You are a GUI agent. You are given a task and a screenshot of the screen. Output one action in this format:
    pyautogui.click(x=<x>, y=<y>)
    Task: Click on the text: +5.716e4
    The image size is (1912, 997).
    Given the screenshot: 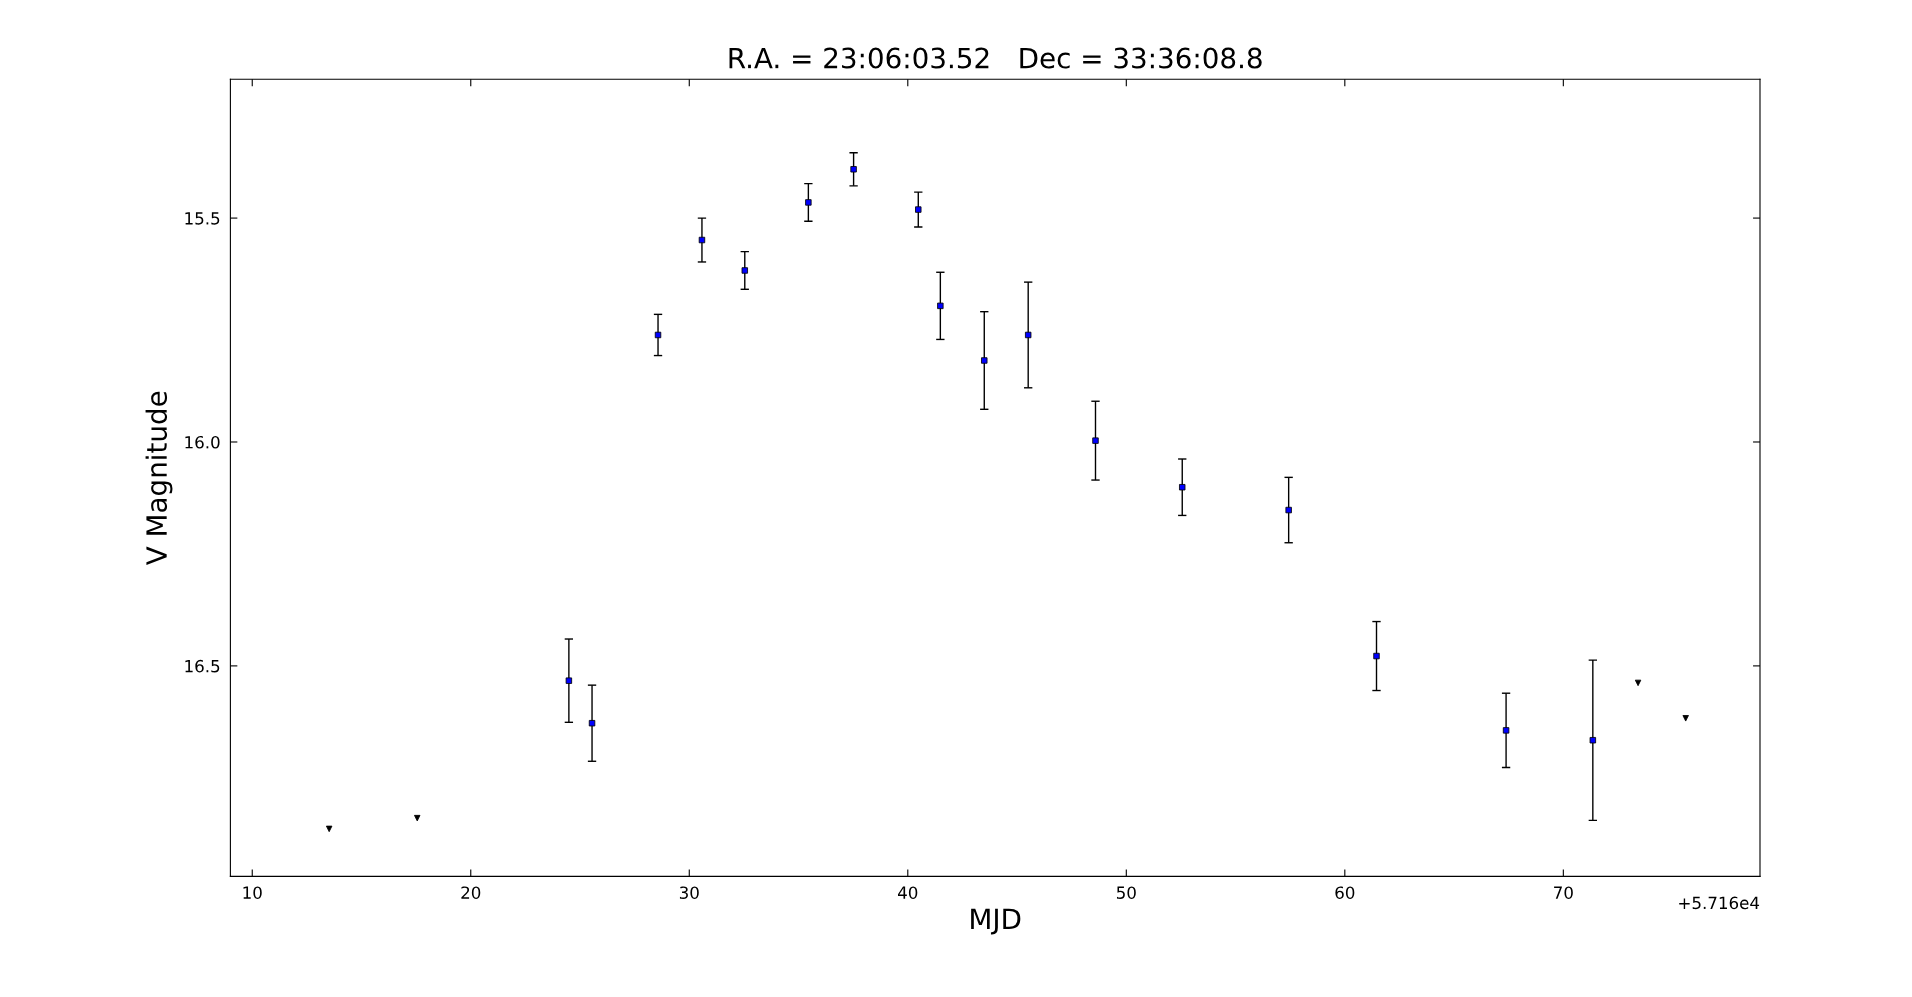 What is the action you would take?
    pyautogui.click(x=1719, y=903)
    